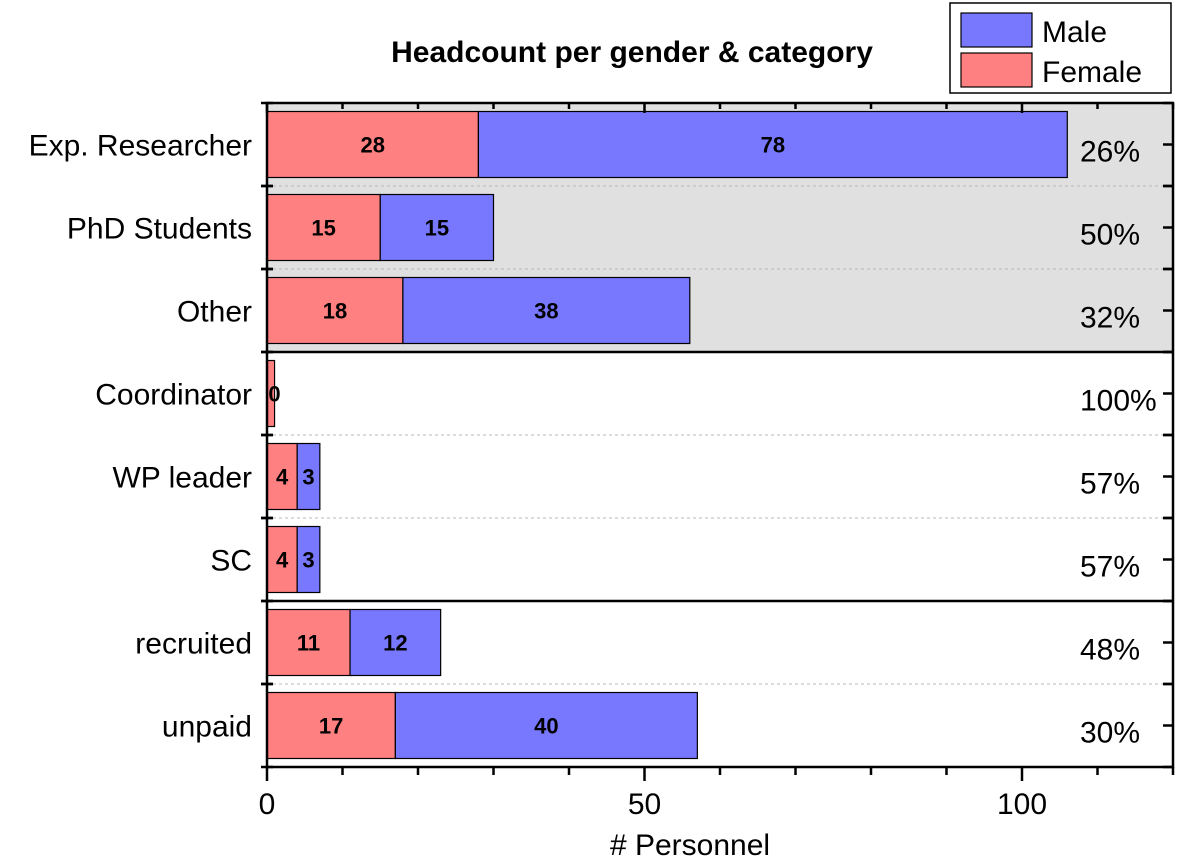 This screenshot has height=861, width=1183. What do you see at coordinates (996, 70) in the screenshot?
I see `legend-swatch-female` at bounding box center [996, 70].